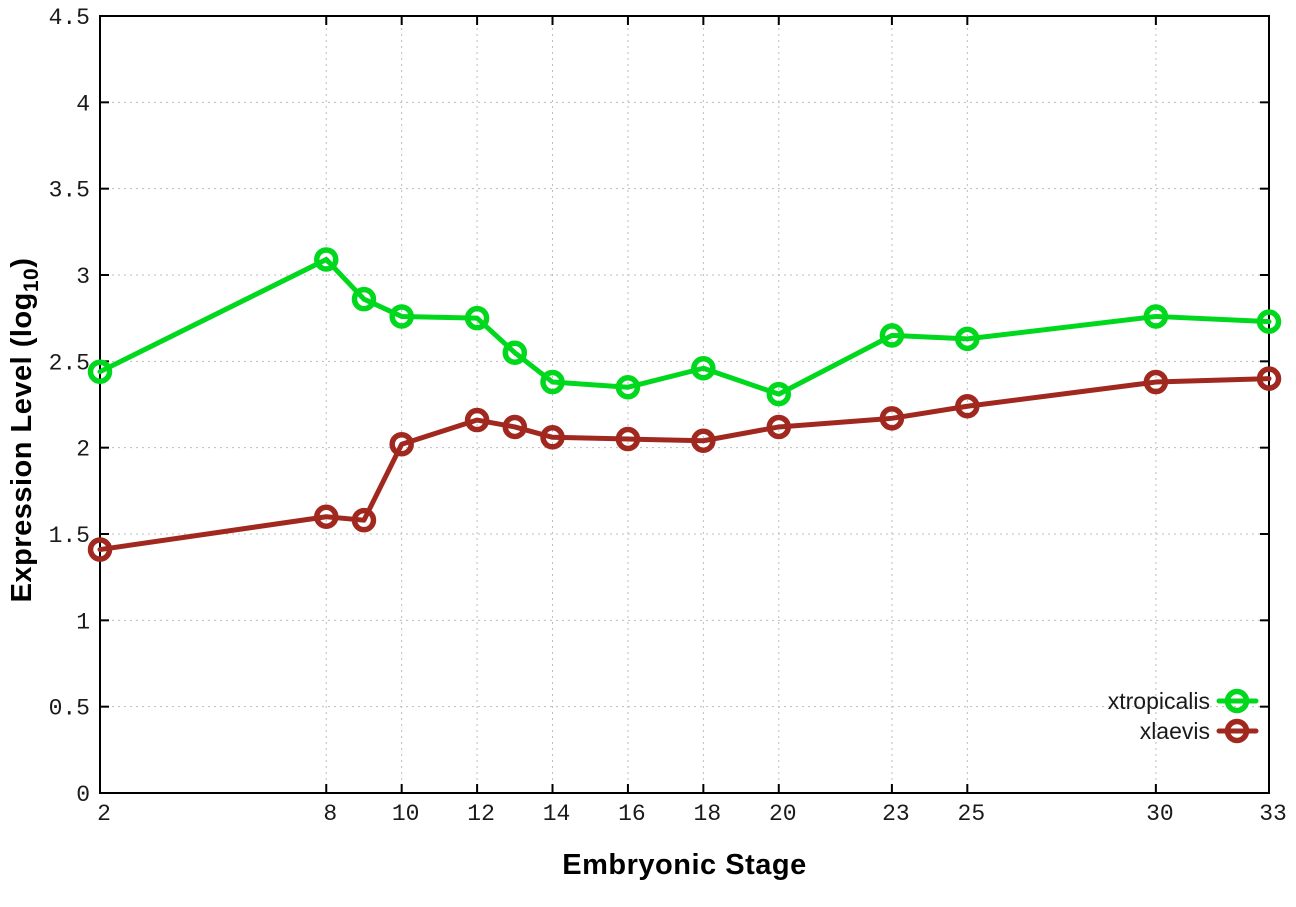  What do you see at coordinates (1237, 731) in the screenshot?
I see `legend-marker-xlaevis` at bounding box center [1237, 731].